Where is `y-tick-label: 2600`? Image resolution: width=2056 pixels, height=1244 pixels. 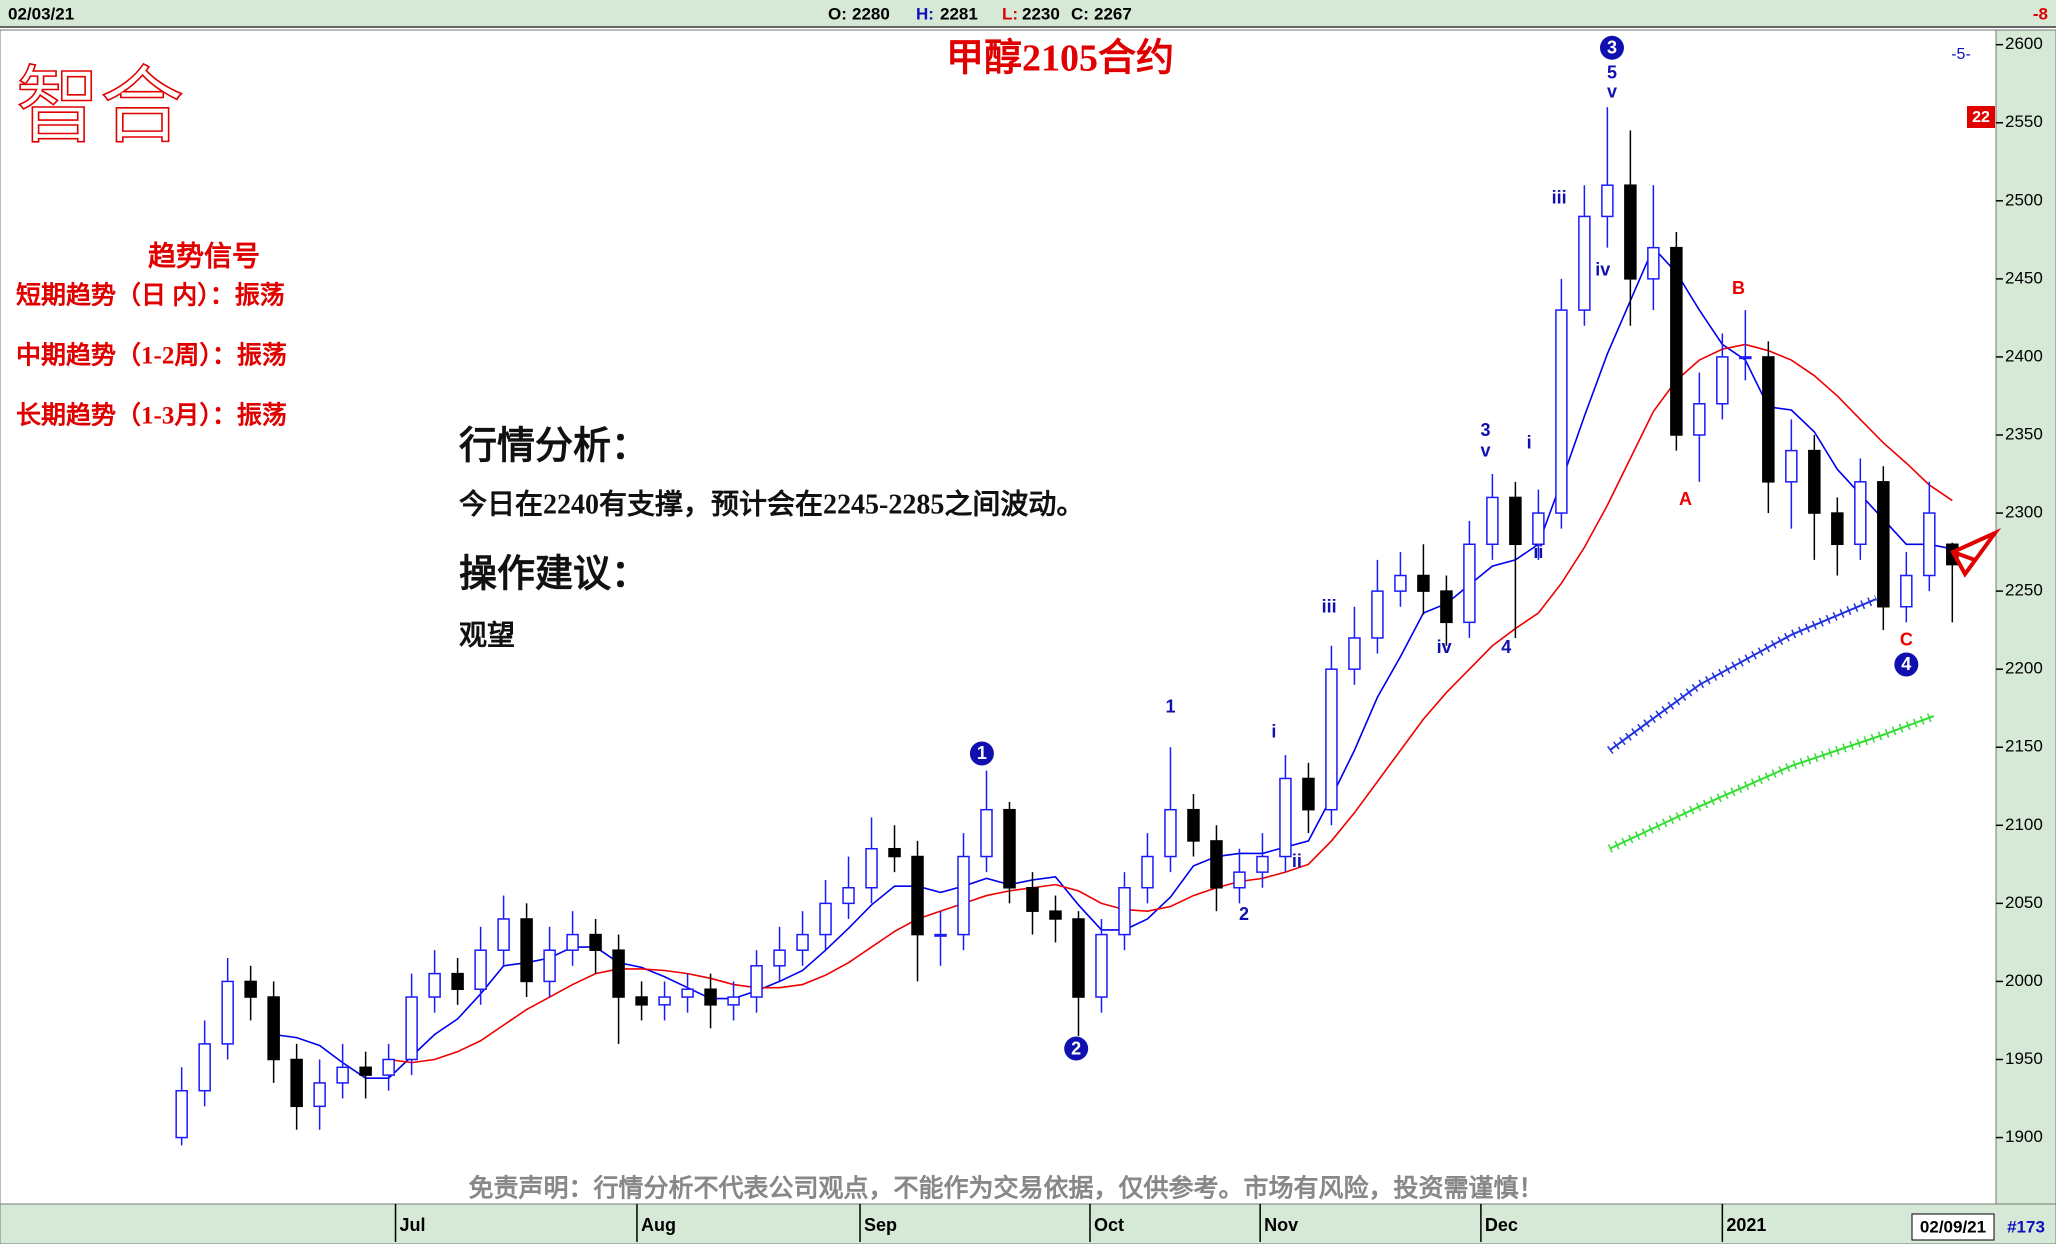
y-tick-label: 2600 is located at coordinates (2024, 43).